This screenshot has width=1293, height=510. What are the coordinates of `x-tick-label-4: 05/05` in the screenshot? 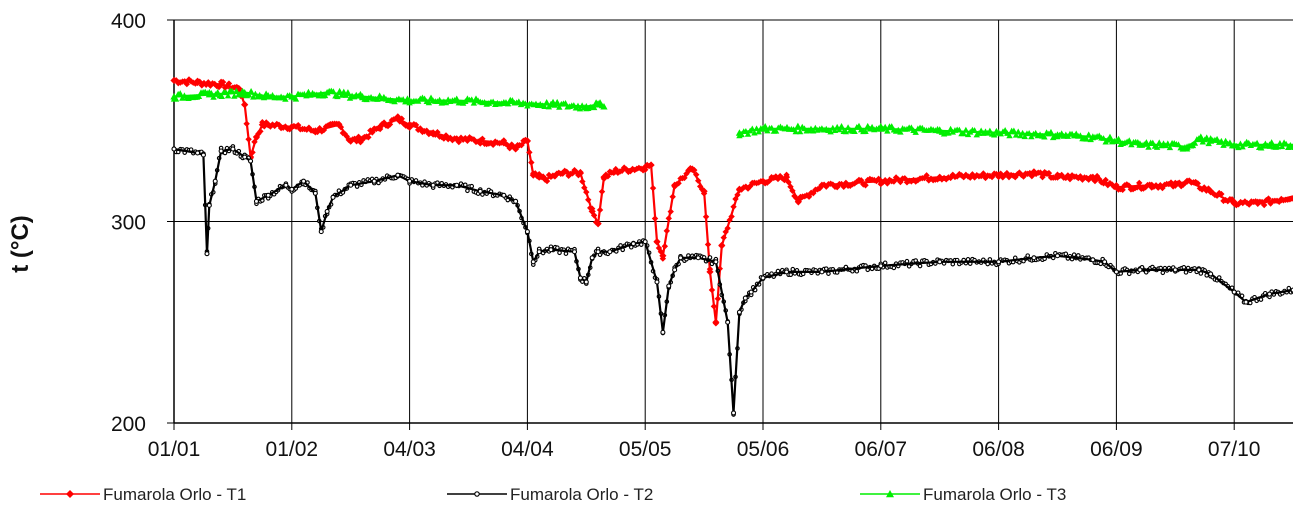 It's located at (645, 449).